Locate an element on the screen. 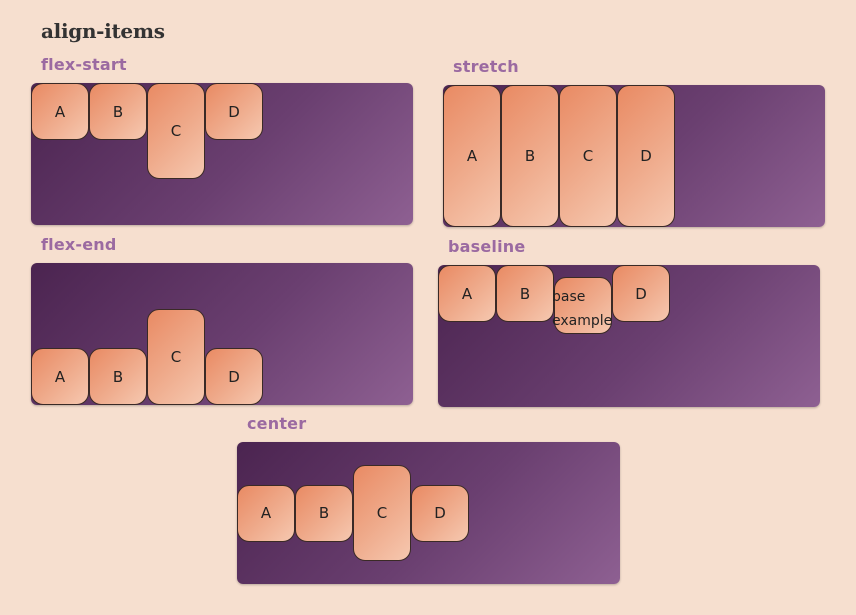  baseline-item-base-example: base example is located at coordinates (582, 305).